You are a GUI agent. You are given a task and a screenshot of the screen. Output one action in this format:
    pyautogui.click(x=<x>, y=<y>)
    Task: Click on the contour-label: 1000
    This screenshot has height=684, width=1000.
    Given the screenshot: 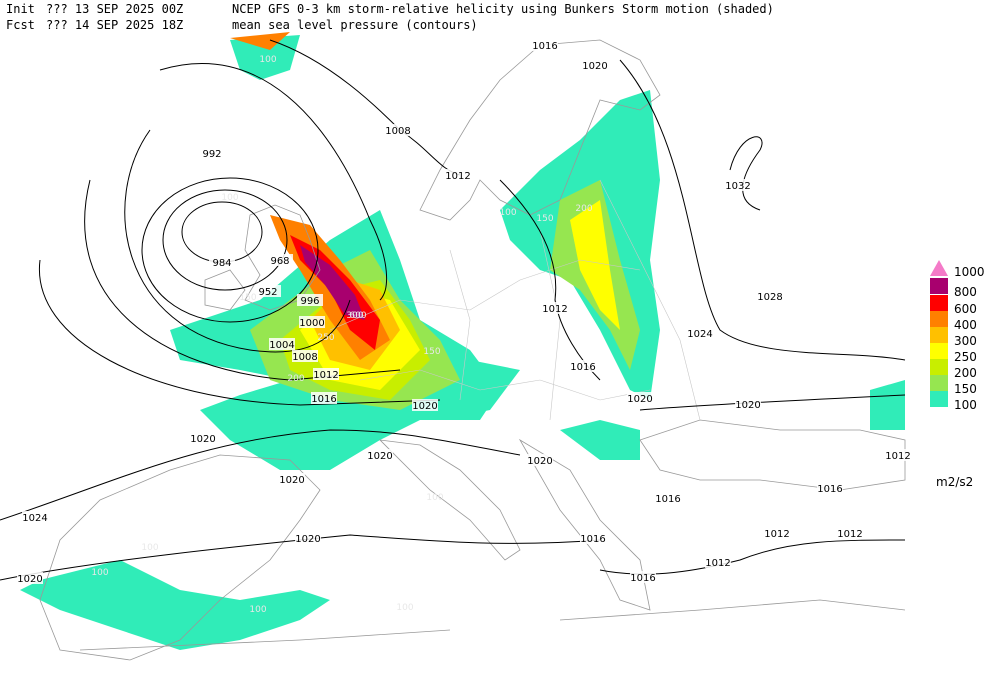 What is the action you would take?
    pyautogui.click(x=311, y=323)
    